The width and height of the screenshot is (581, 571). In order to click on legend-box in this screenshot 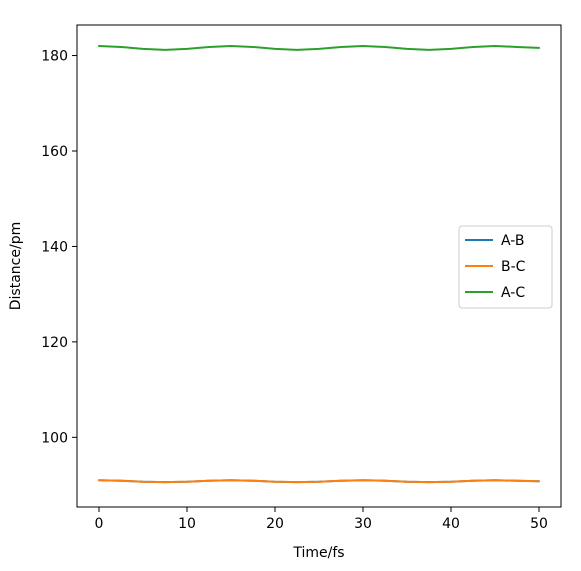, I will do `click(505, 267)`.